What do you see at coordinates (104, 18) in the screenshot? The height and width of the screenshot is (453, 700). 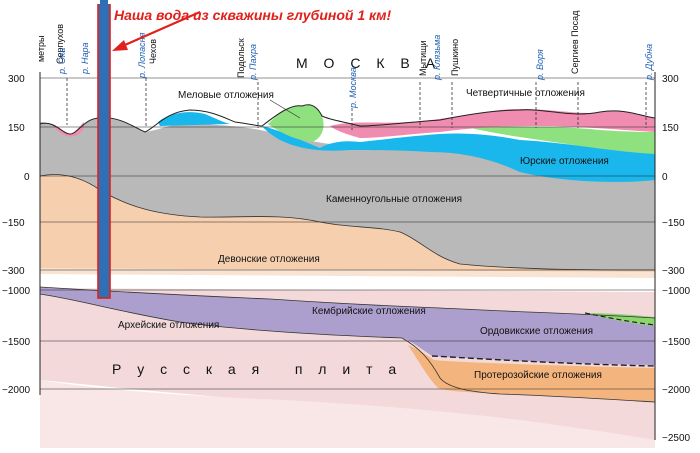 I see `well-upper` at bounding box center [104, 18].